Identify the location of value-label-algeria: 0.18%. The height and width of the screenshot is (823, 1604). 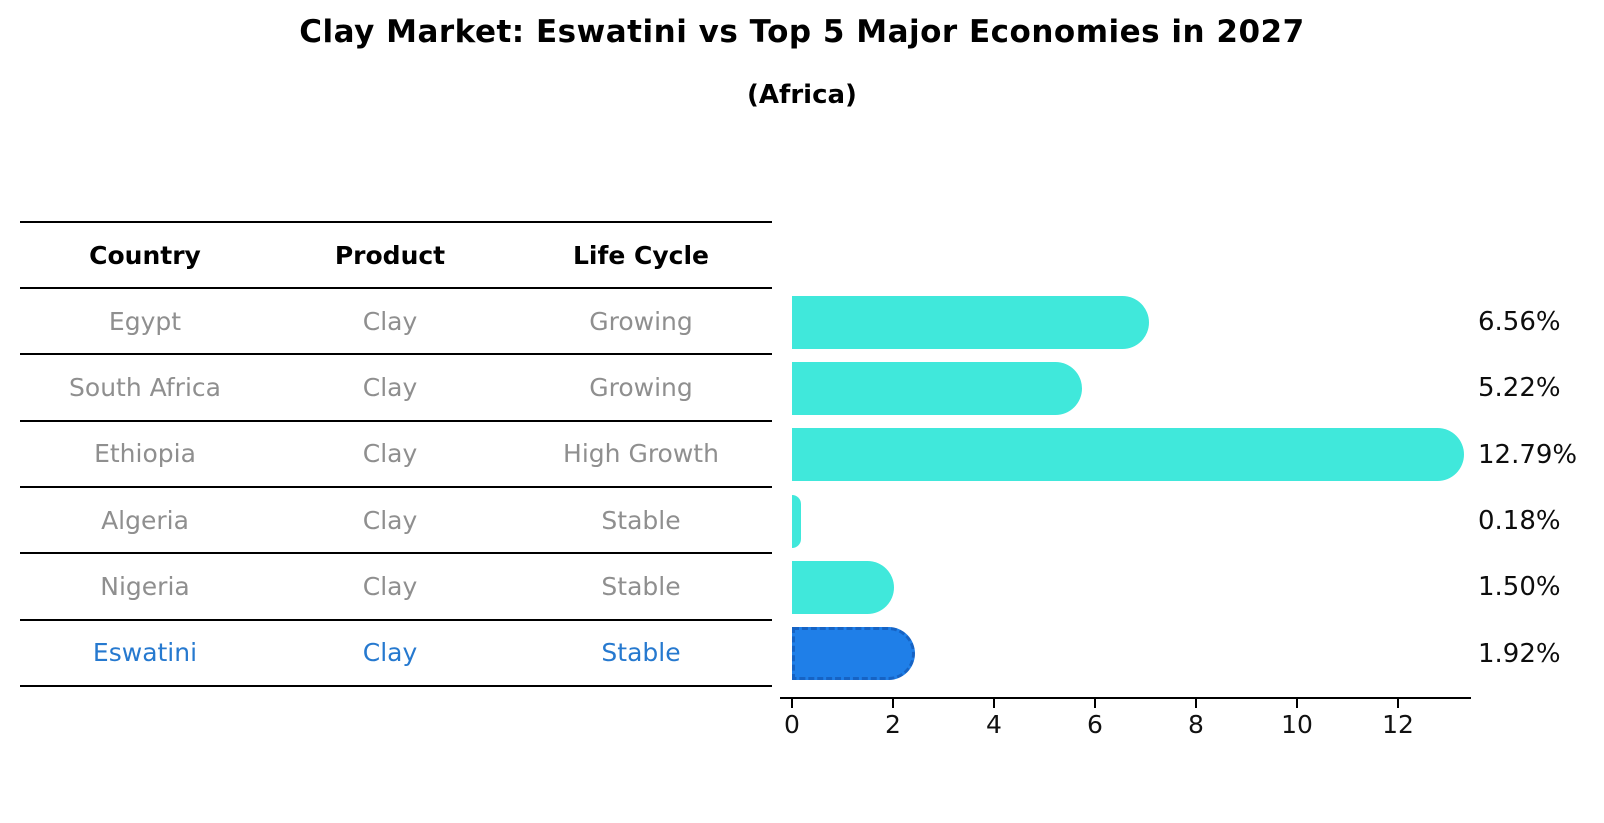
(1519, 521).